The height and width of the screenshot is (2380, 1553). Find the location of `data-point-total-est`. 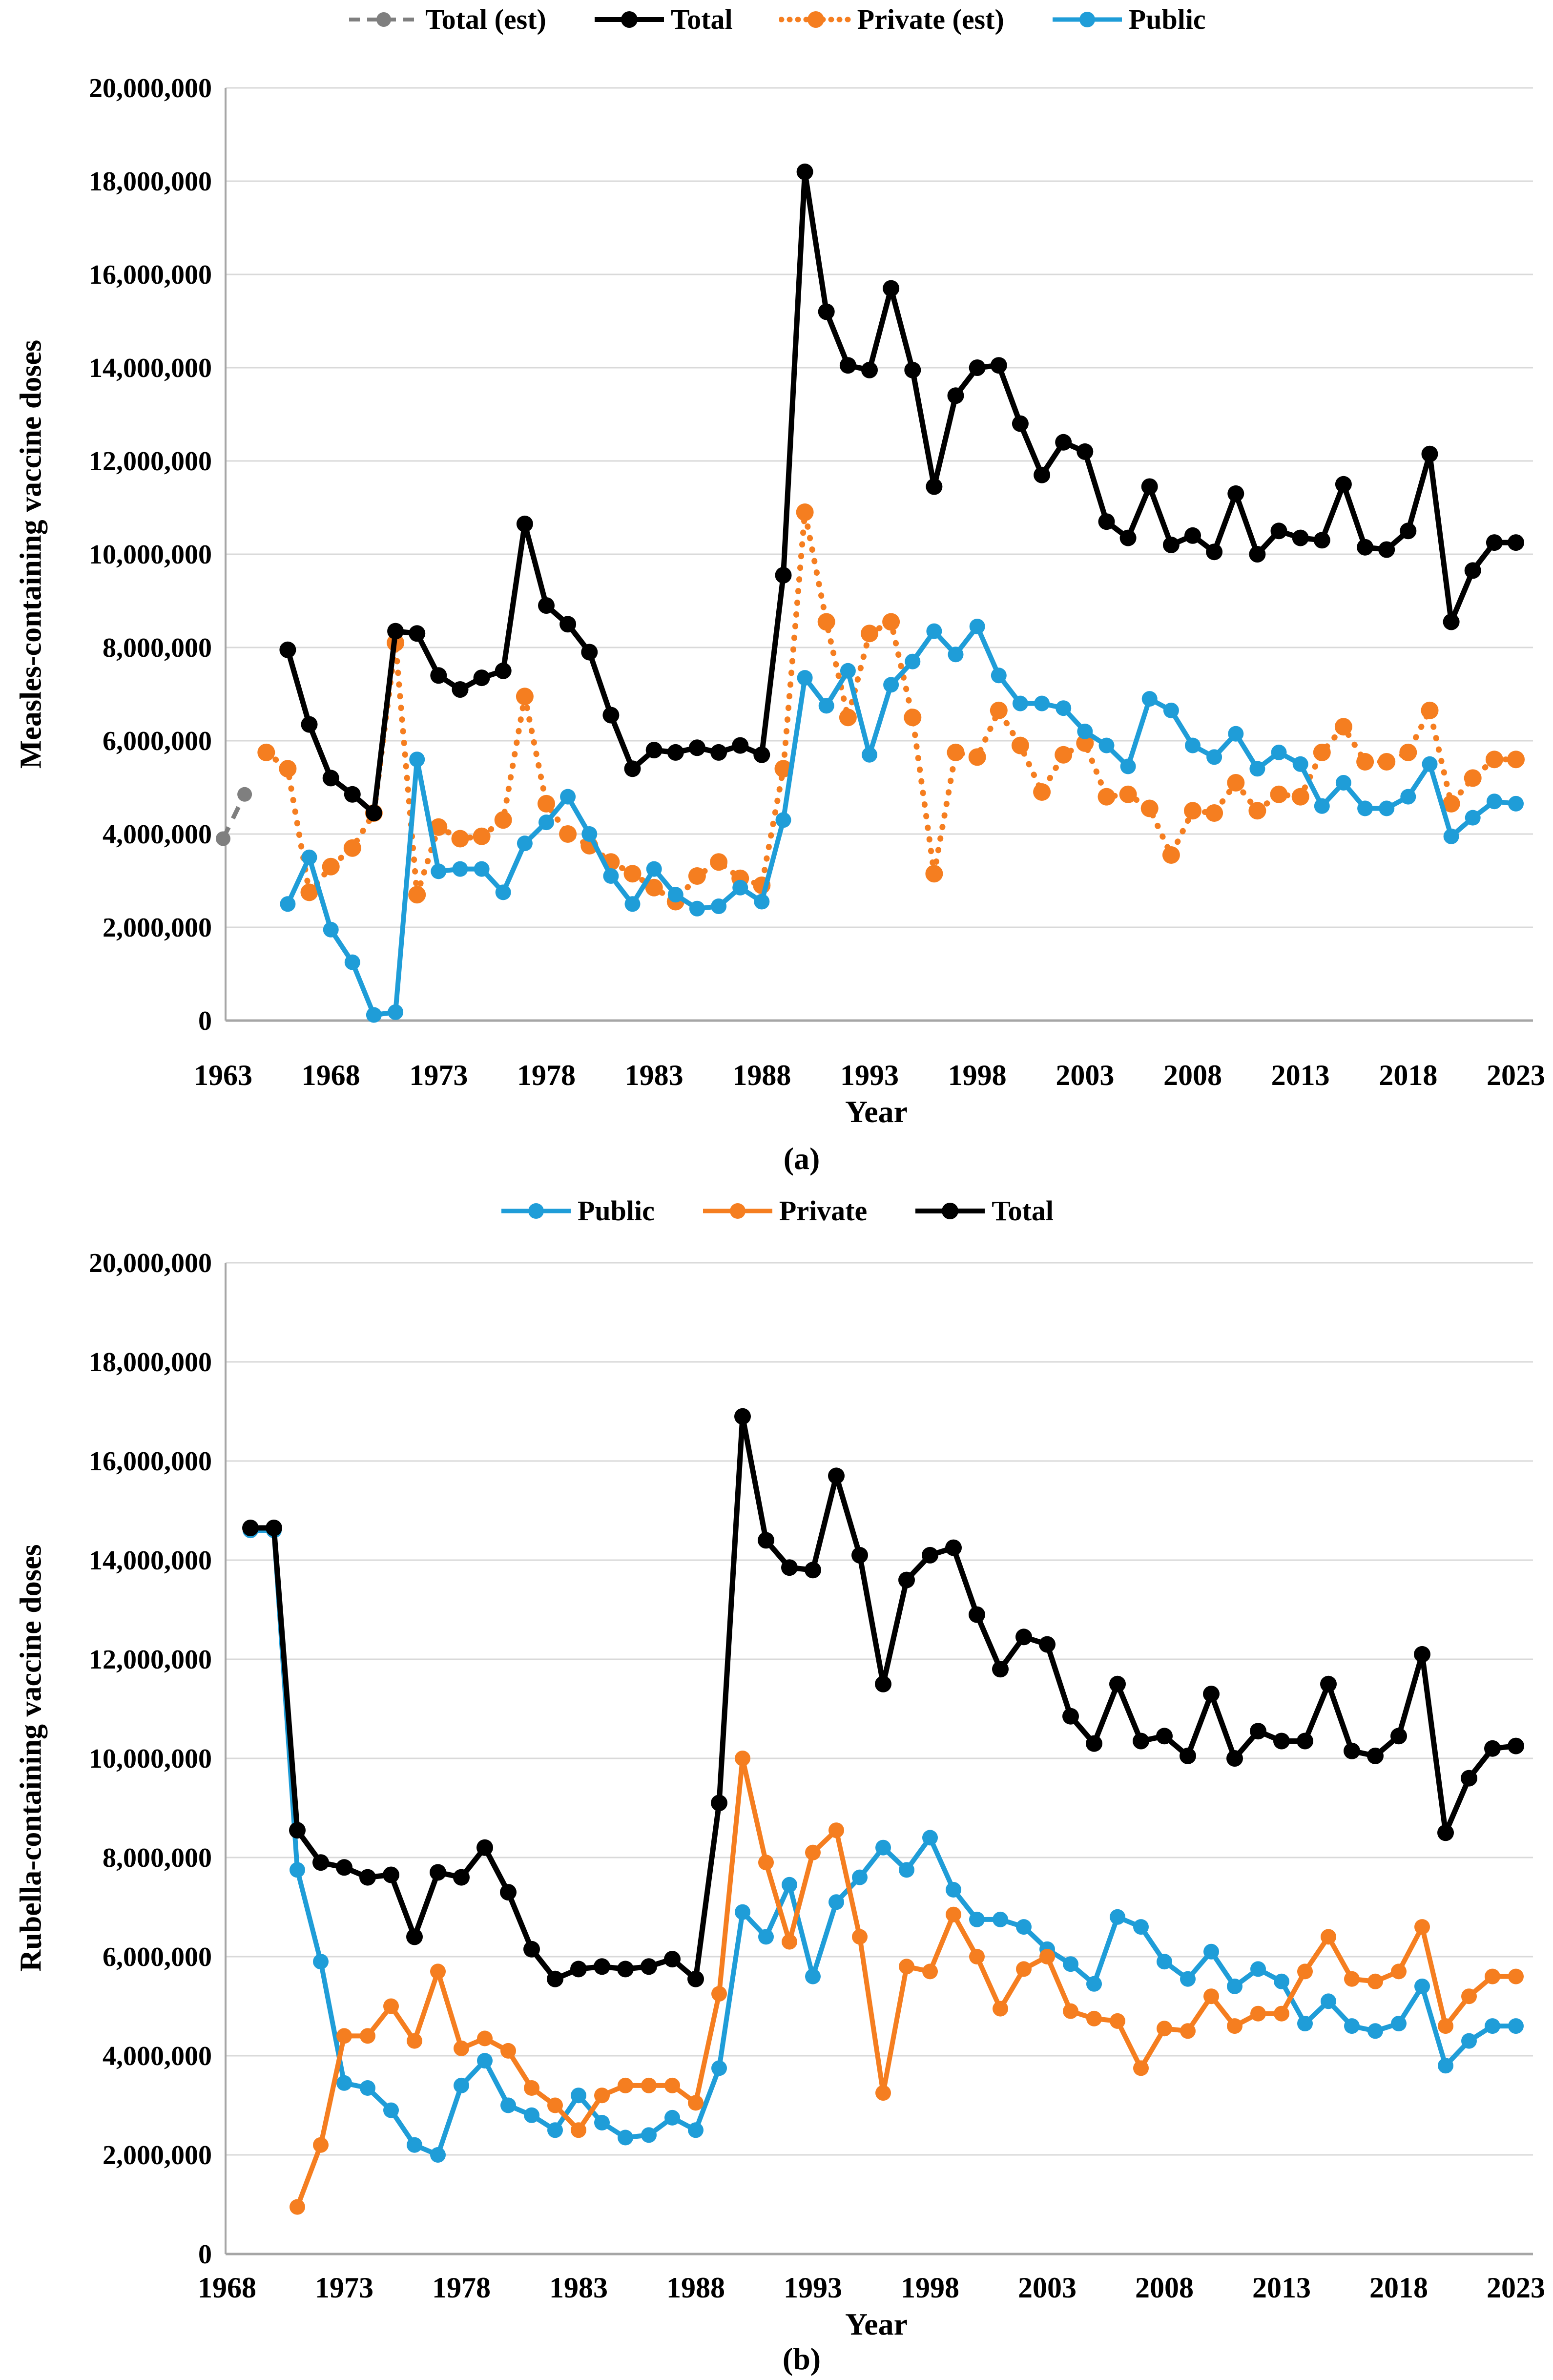

data-point-total-est is located at coordinates (244, 794).